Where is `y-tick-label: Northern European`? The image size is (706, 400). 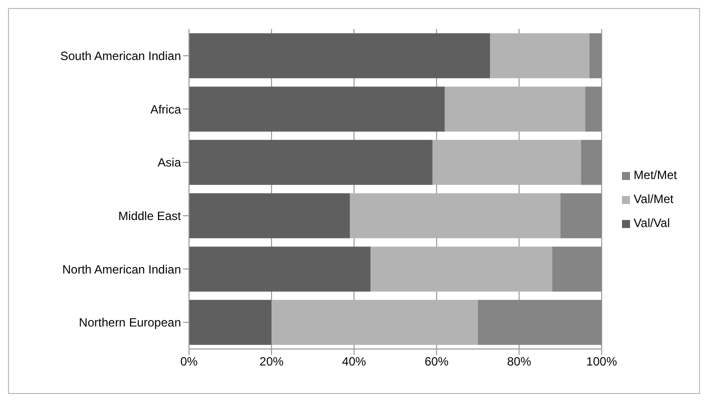
y-tick-label: Northern European is located at coordinates (129, 323).